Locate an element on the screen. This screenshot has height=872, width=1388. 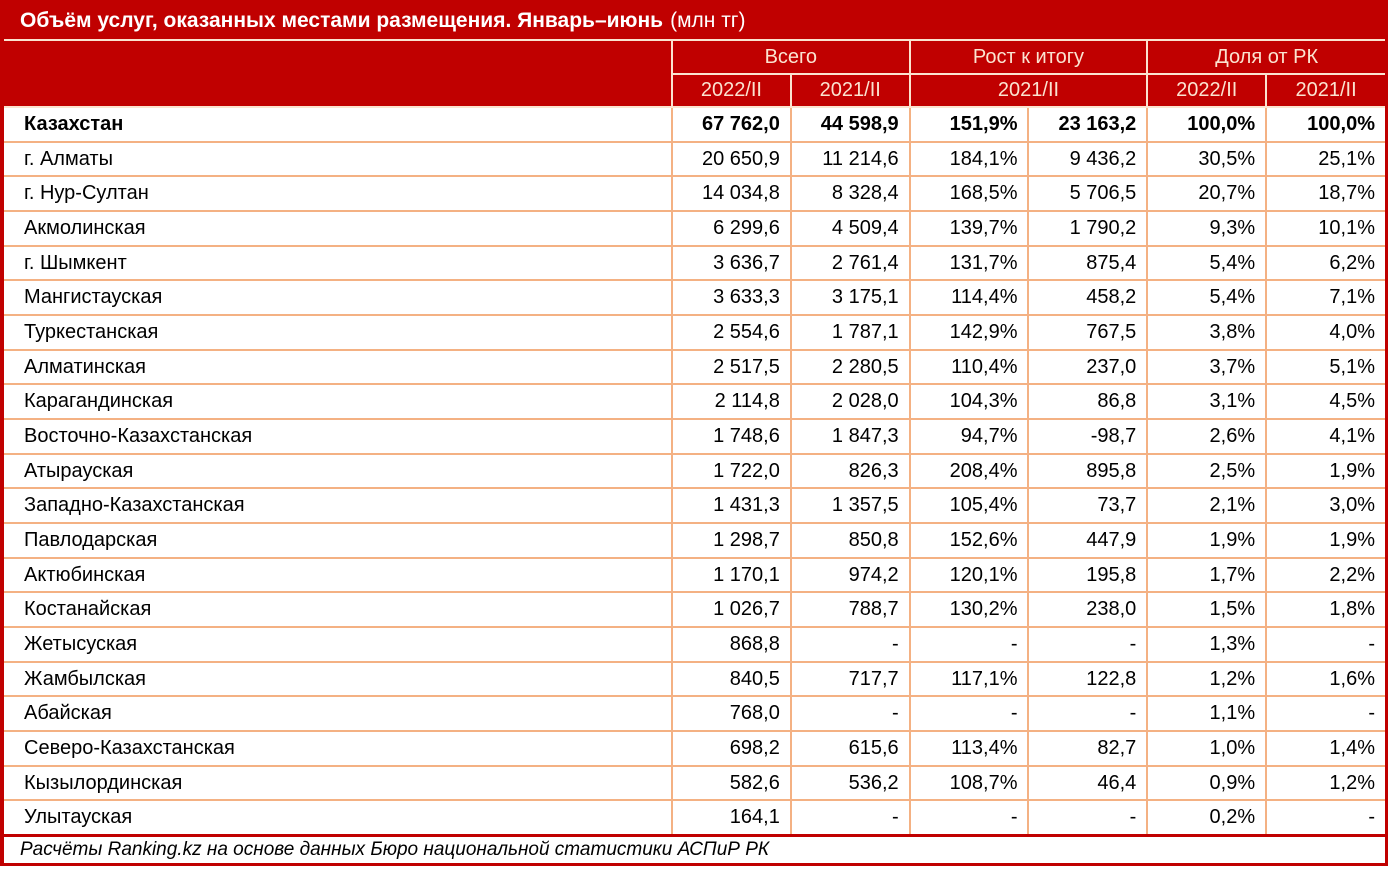
value-cell: 1 026,7 is located at coordinates (731, 610).